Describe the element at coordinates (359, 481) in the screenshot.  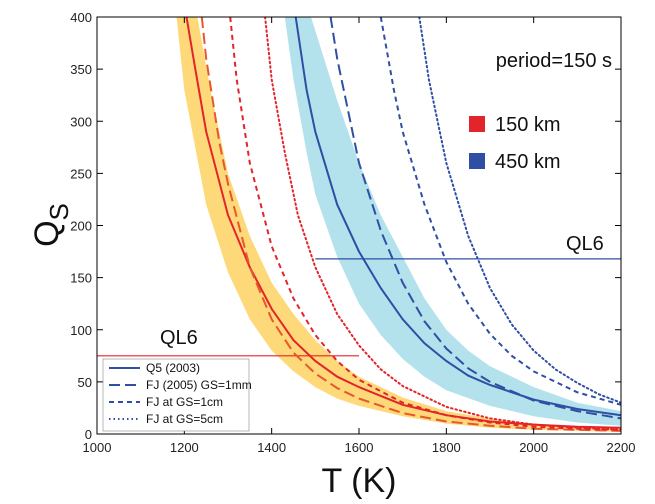
I see `x-axis-label: T (K)` at that location.